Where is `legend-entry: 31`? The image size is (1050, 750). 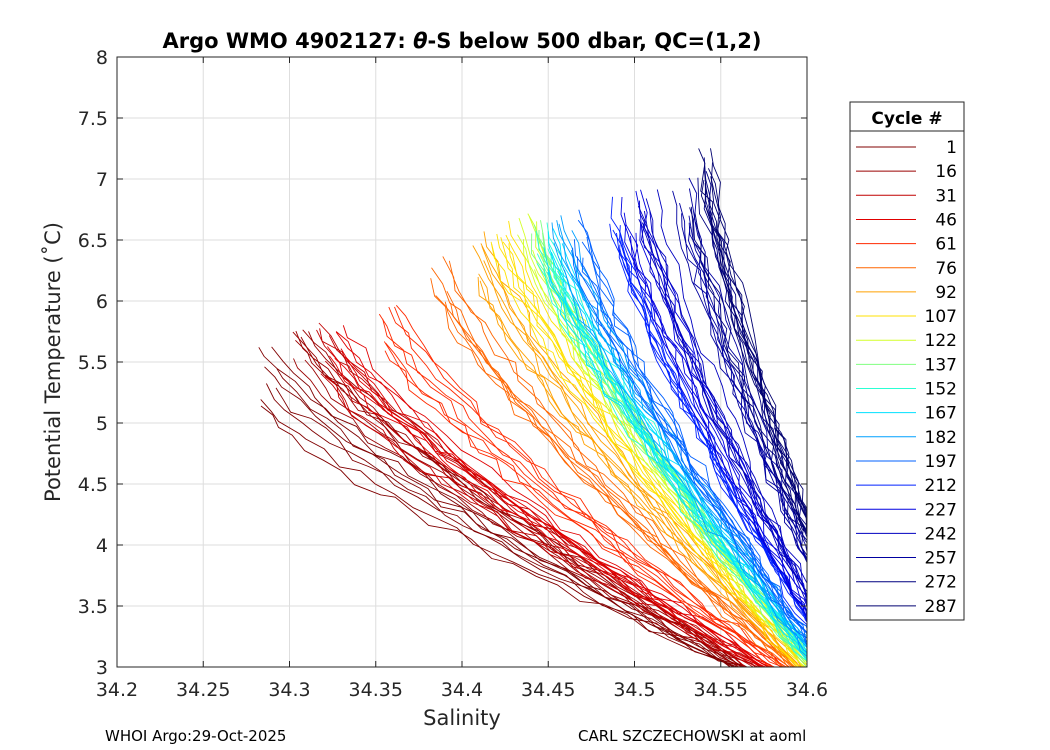 legend-entry: 31 is located at coordinates (946, 196).